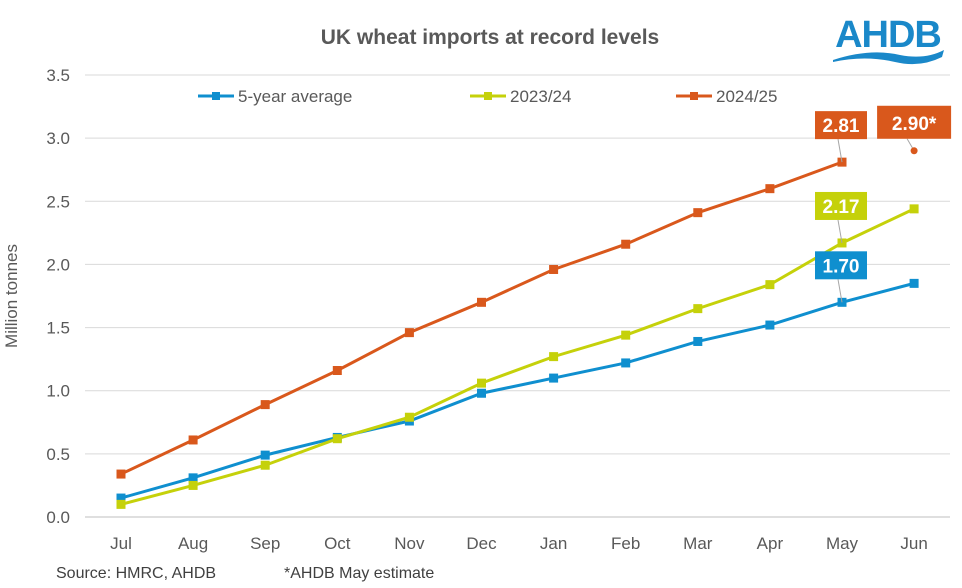 The width and height of the screenshot is (962, 588). Describe the element at coordinates (481, 543) in the screenshot. I see `x-tick-label: Dec` at that location.